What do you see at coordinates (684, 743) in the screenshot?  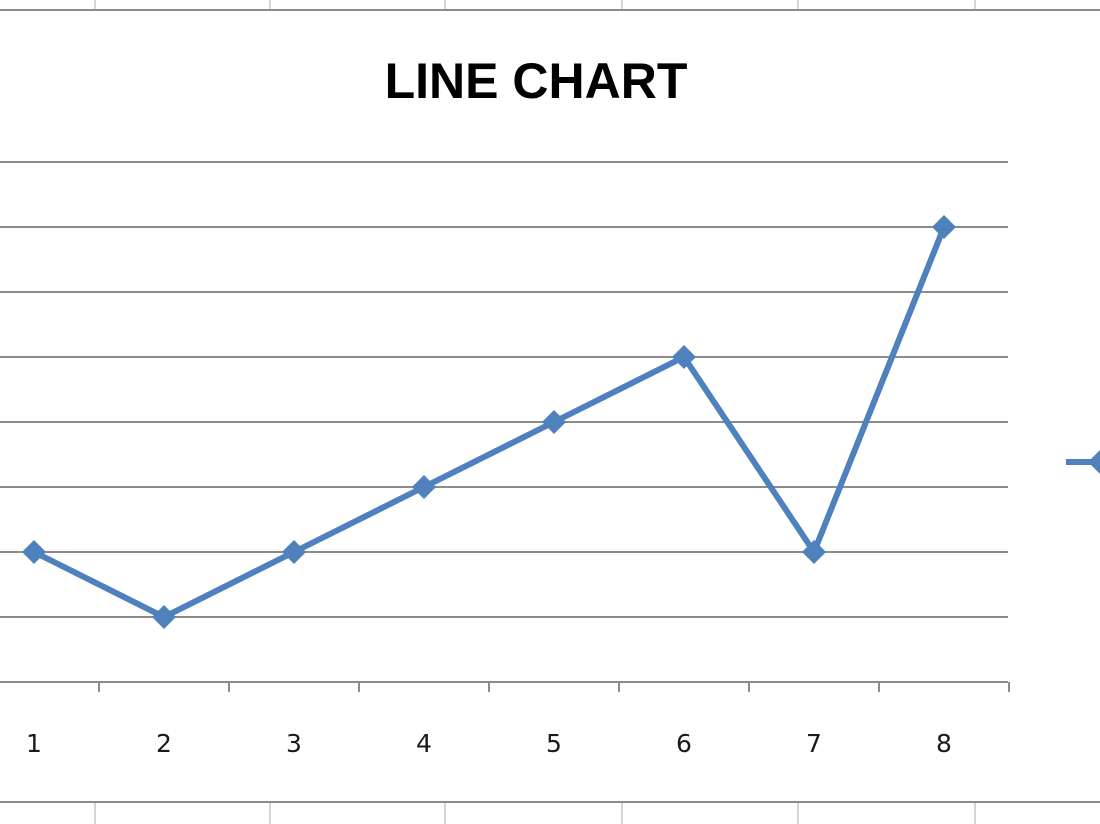 I see `x-tick-label: 6` at bounding box center [684, 743].